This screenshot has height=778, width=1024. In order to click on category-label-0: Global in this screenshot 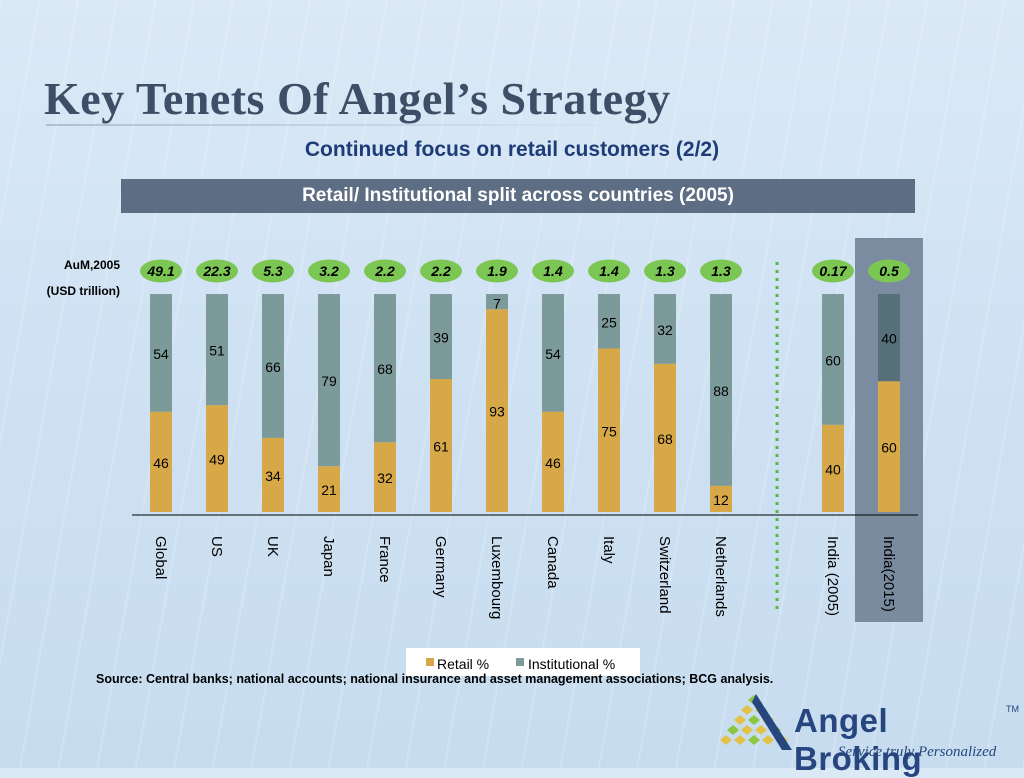, I will do `click(160, 557)`.